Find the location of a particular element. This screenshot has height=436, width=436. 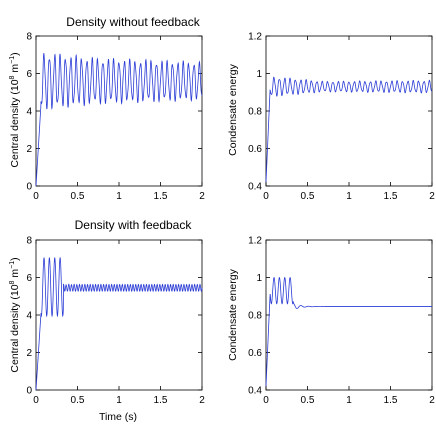

panel-title: Density without feedback is located at coordinates (133, 22).